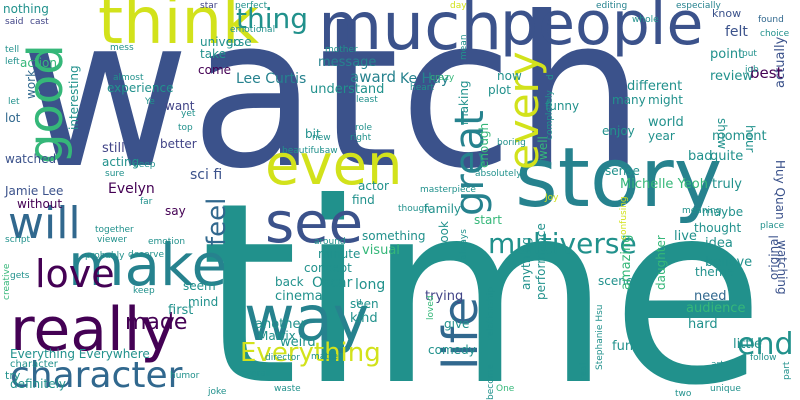 This screenshot has width=800, height=400. I want to click on word: creative, so click(7, 281).